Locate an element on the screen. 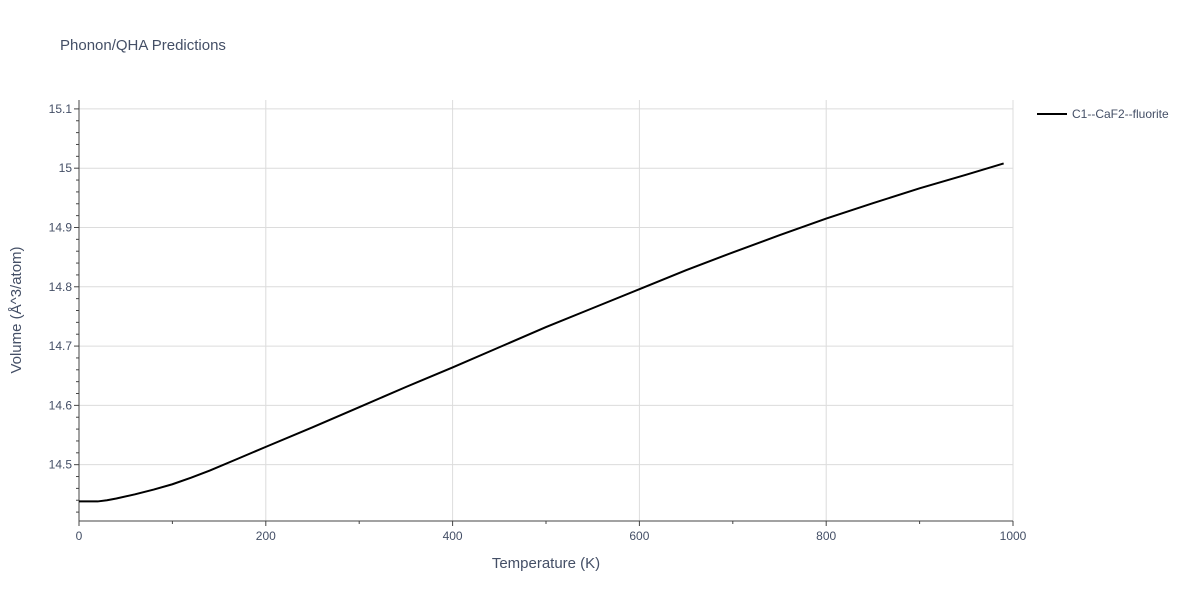 Image resolution: width=1200 pixels, height=600 pixels. y-tick-label: 14.9 is located at coordinates (61, 227).